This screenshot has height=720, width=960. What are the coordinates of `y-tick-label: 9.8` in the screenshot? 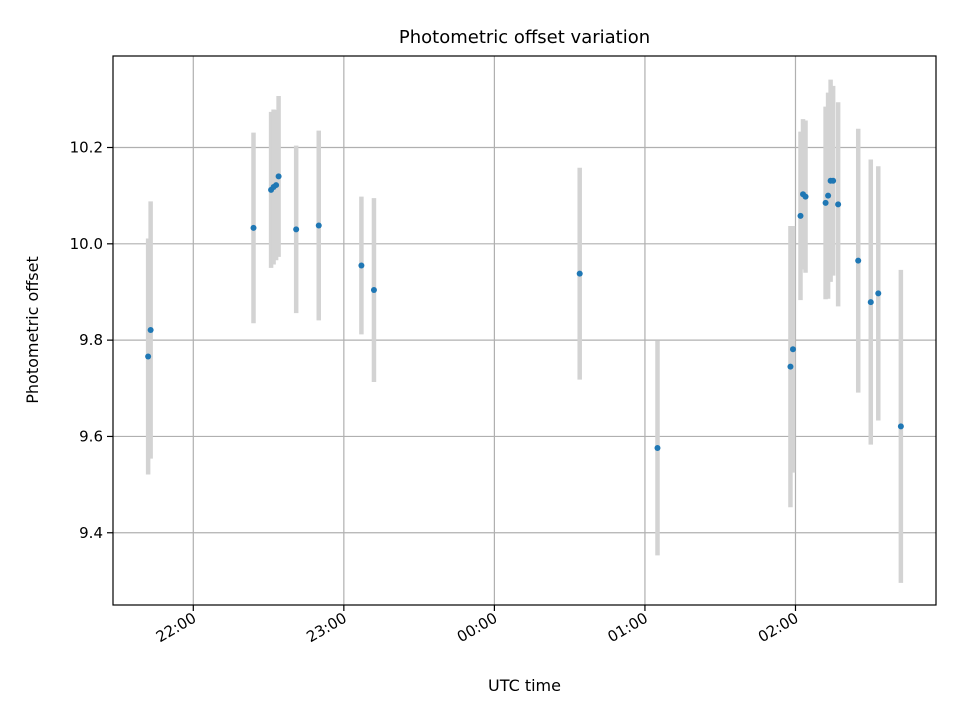 It's located at (91, 340).